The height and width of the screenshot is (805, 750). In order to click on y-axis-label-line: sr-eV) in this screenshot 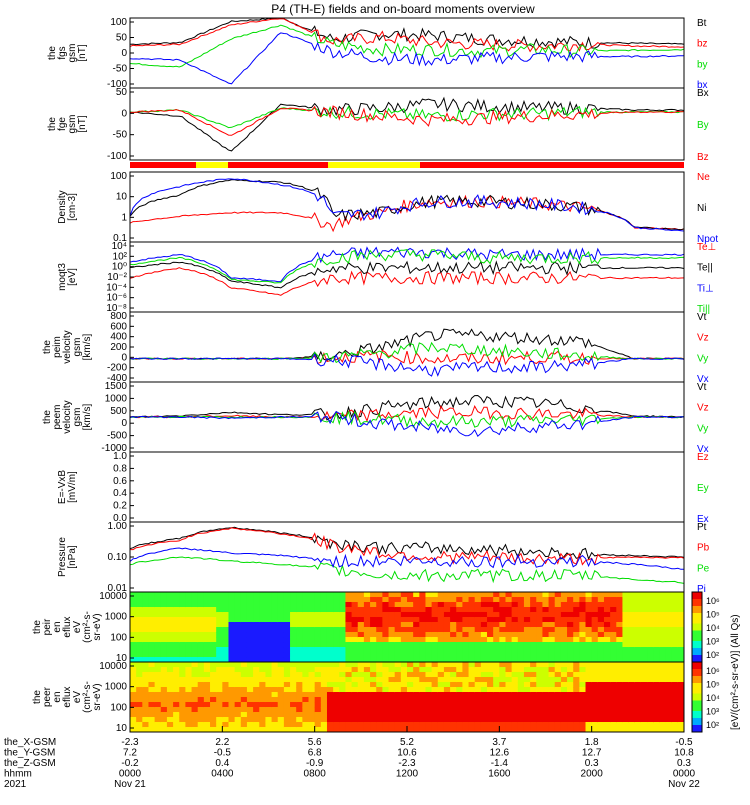, I will do `click(97, 696)`.